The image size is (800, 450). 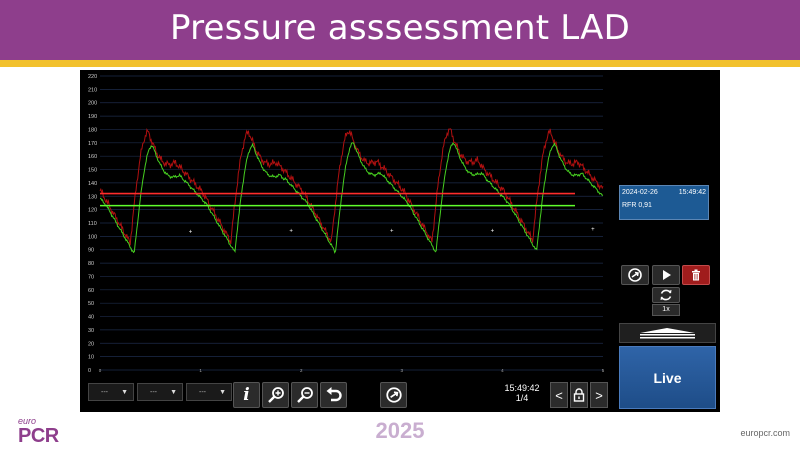 I want to click on export-button, so click(x=393, y=395).